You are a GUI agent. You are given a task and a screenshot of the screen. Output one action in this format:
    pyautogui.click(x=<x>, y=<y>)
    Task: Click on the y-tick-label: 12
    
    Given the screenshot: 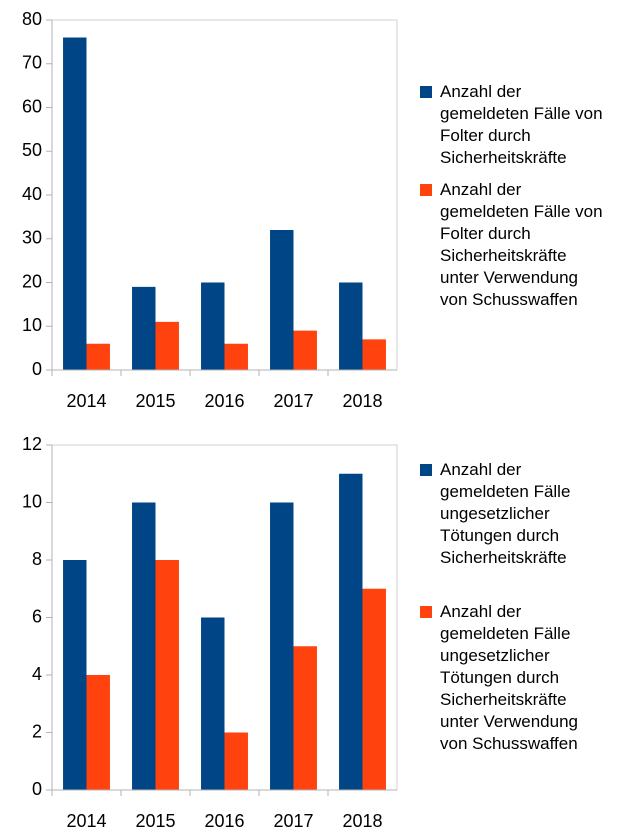 What is the action you would take?
    pyautogui.click(x=32, y=444)
    